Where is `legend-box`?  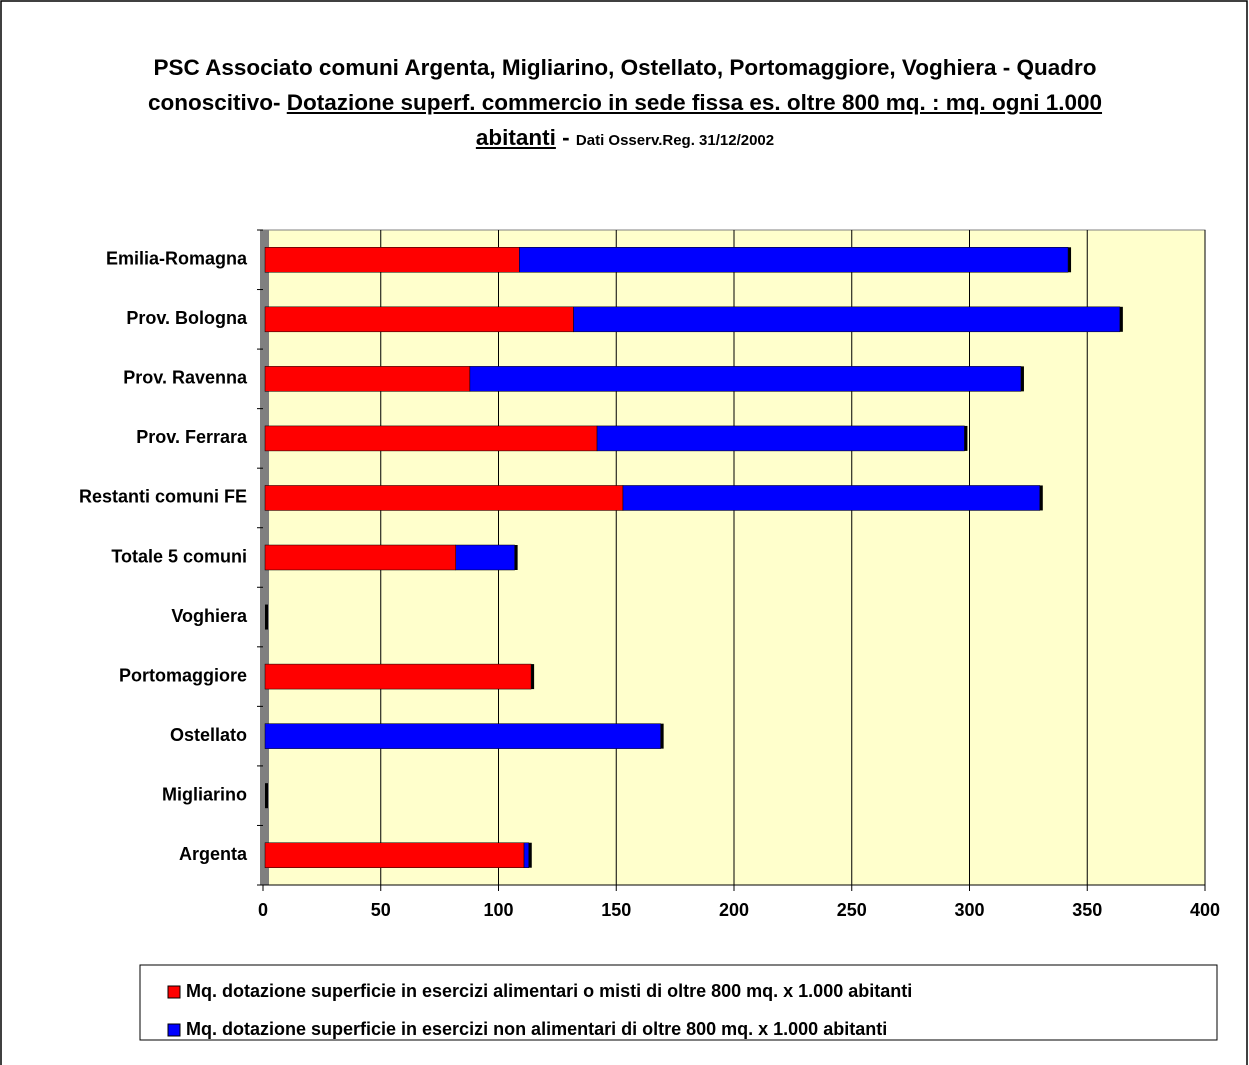
legend-box is located at coordinates (678, 1002).